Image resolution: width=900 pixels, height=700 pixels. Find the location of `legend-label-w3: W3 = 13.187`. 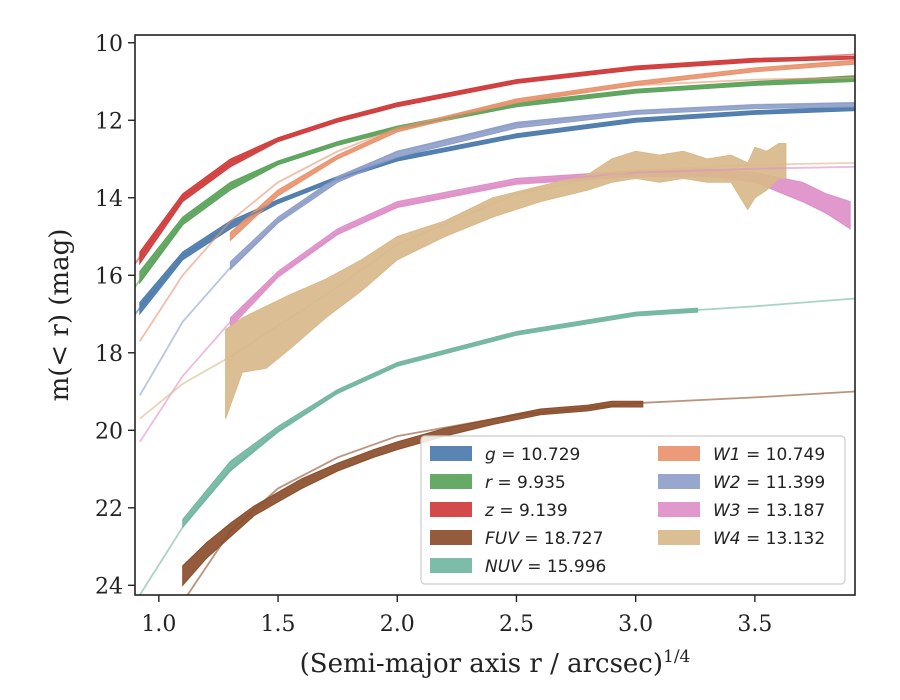

legend-label-w3: W3 = 13.187 is located at coordinates (769, 511).